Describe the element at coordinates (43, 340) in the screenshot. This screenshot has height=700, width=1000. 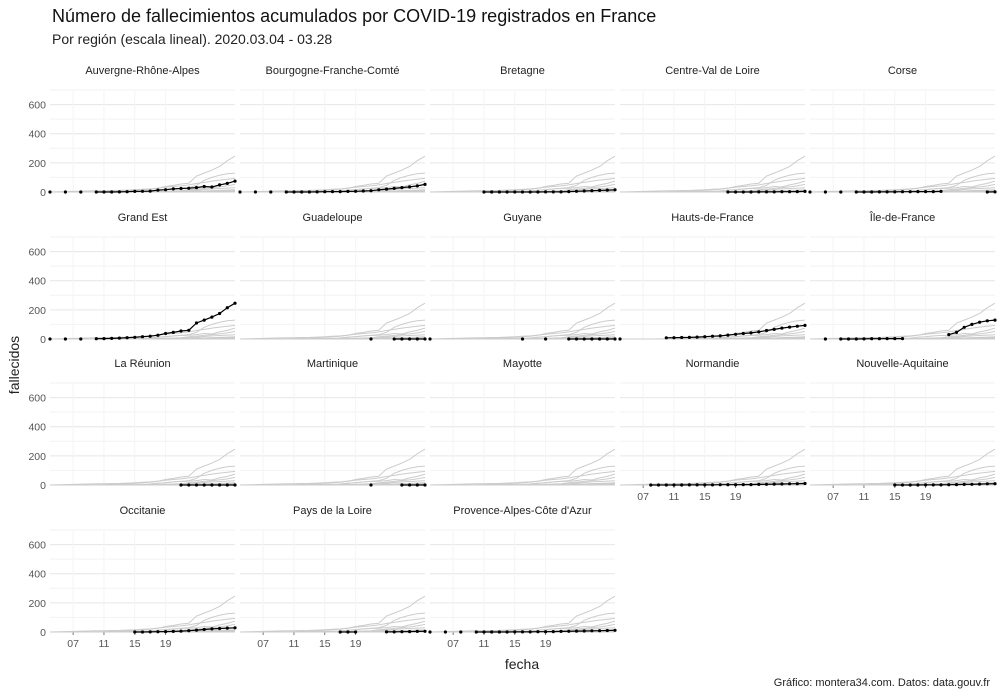
I see `y-tick-label: 0` at that location.